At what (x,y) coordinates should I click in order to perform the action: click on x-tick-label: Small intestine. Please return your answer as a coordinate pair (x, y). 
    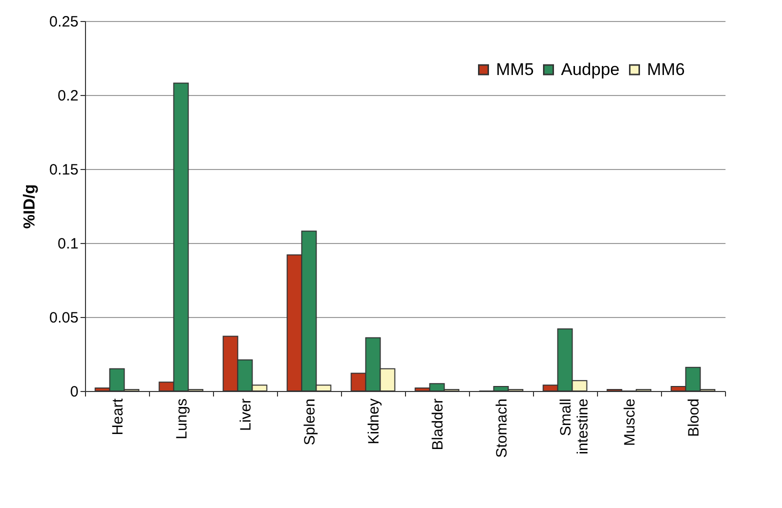
    Looking at the image, I should click on (575, 426).